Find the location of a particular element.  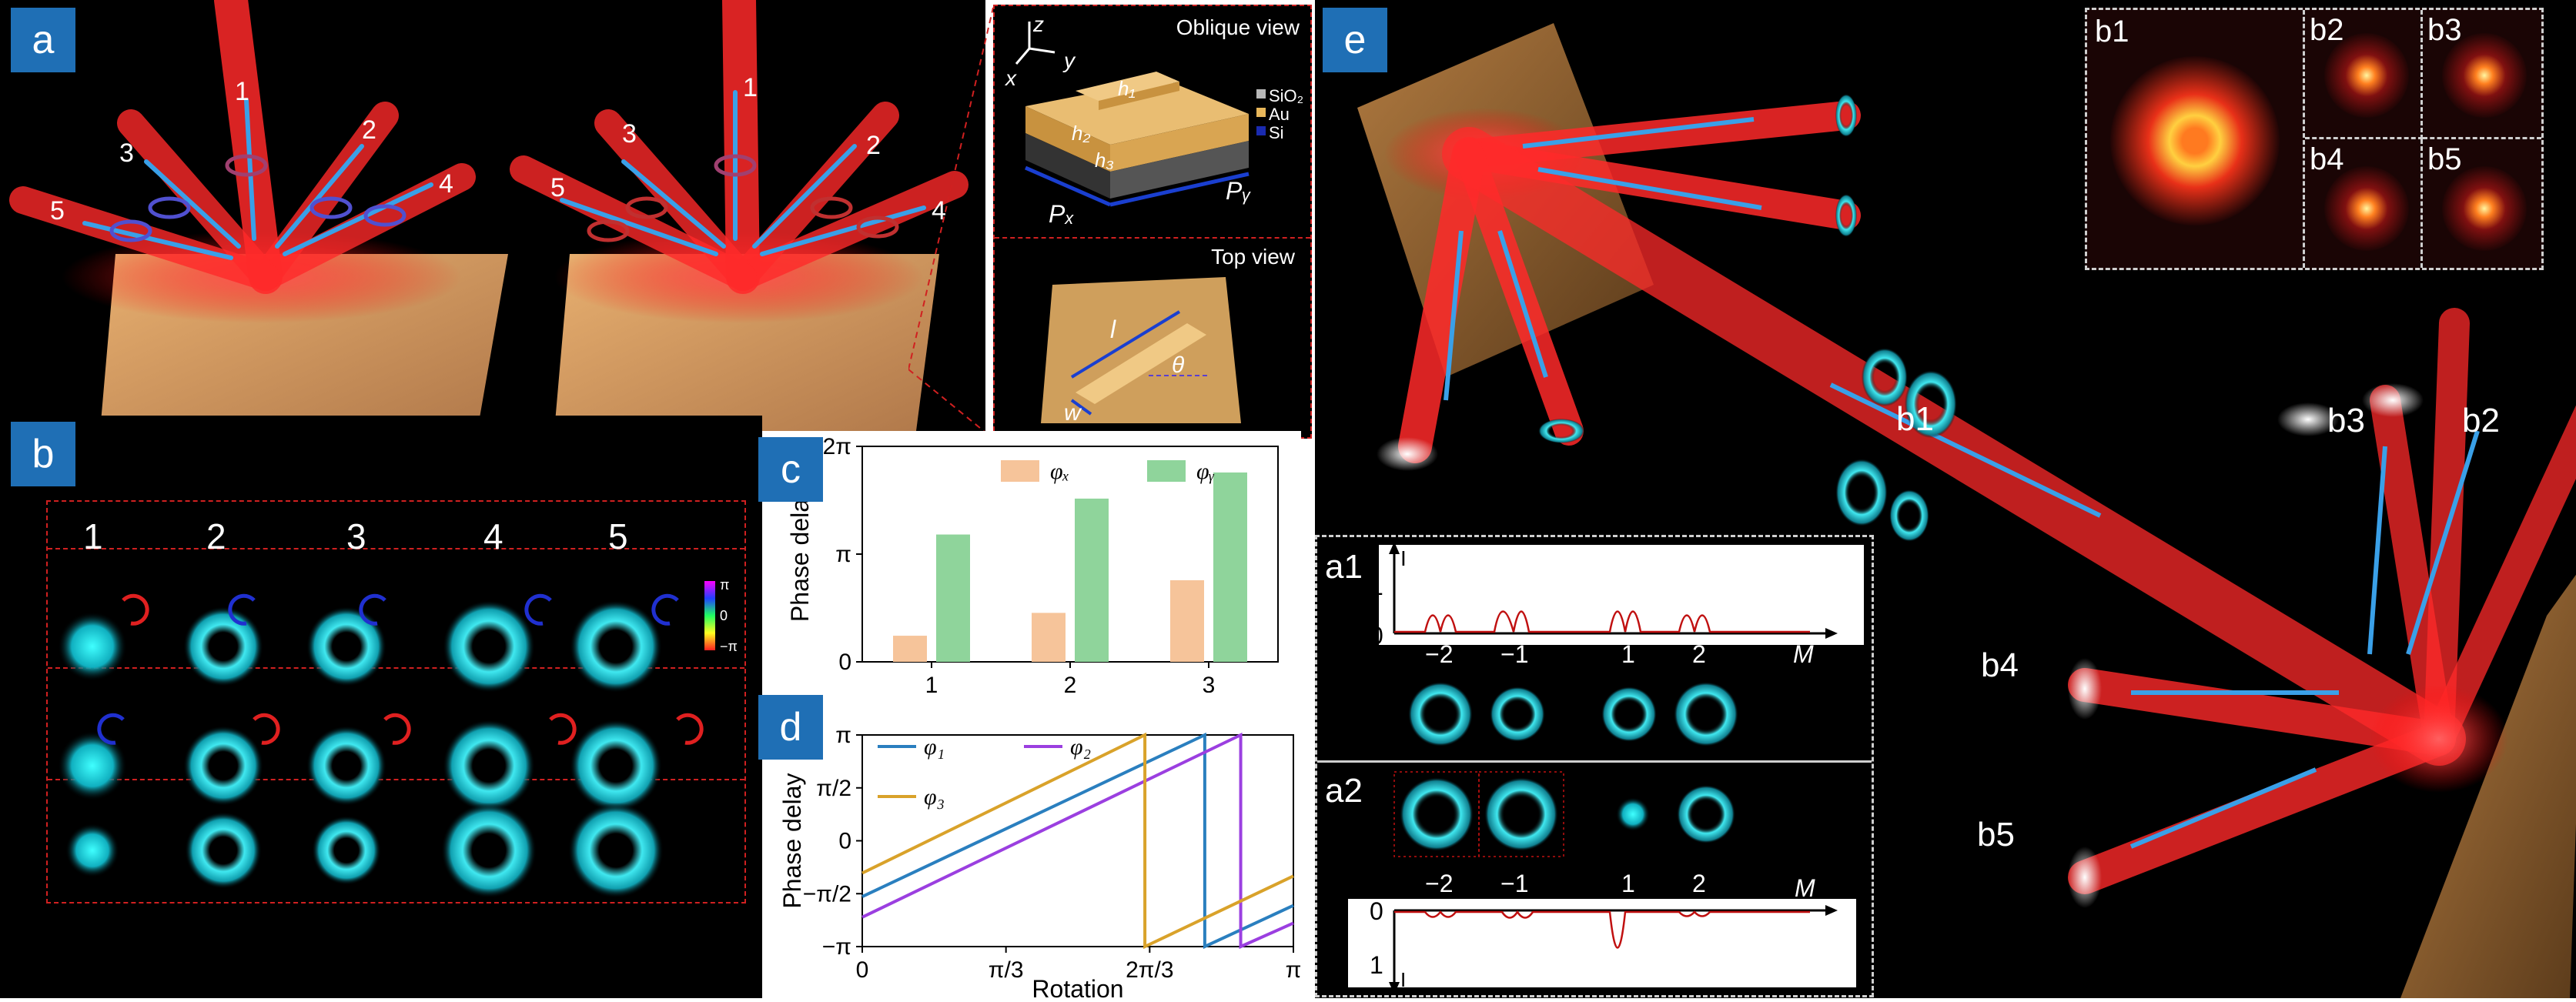

x-tick-label: 2π/3 is located at coordinates (1149, 970).